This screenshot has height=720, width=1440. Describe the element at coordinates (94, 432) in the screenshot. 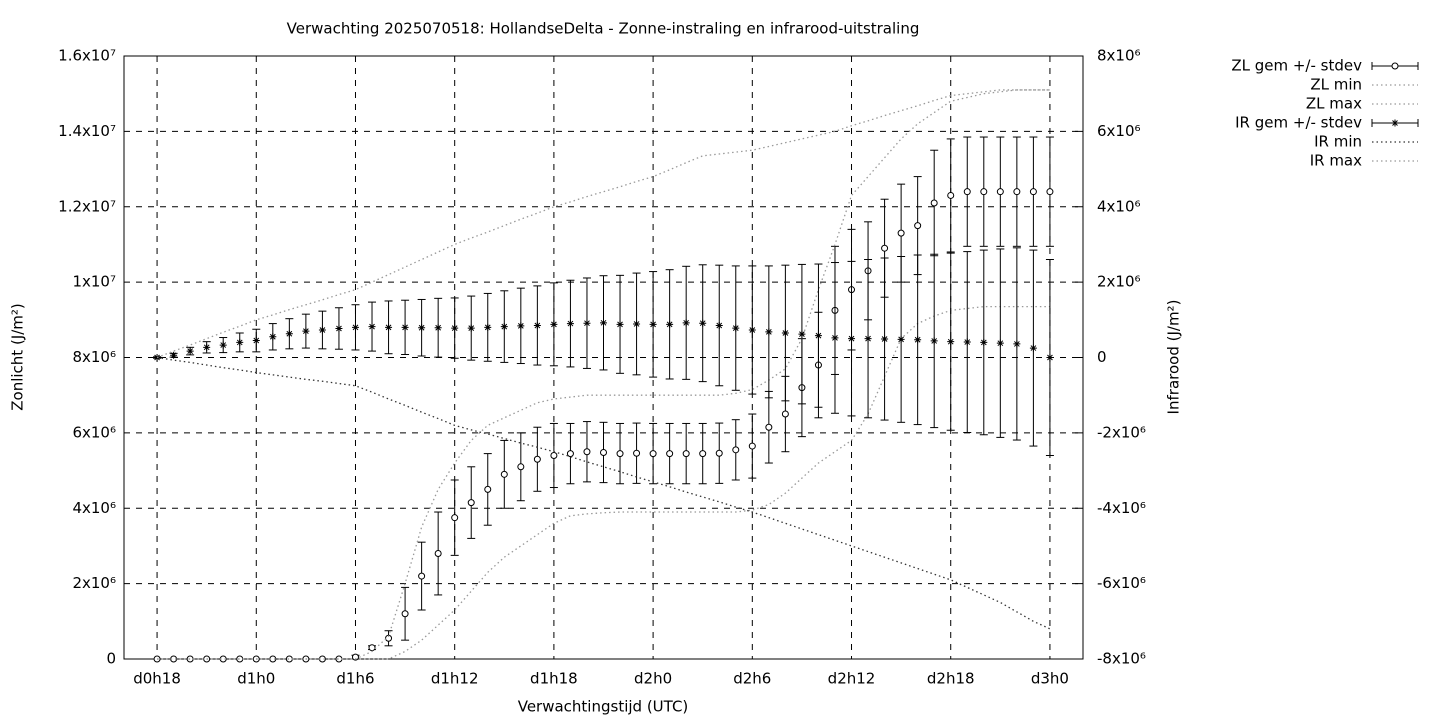

I see `y-tick-label: 6x10⁶` at that location.